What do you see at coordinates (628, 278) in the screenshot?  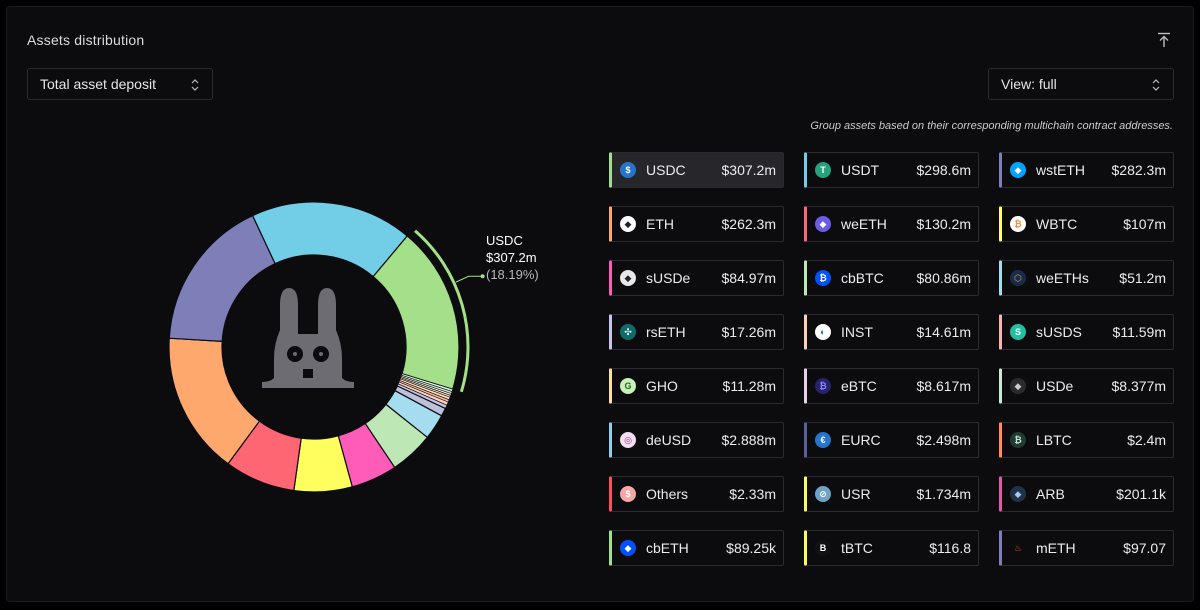 I see `susde-icon: ◆` at bounding box center [628, 278].